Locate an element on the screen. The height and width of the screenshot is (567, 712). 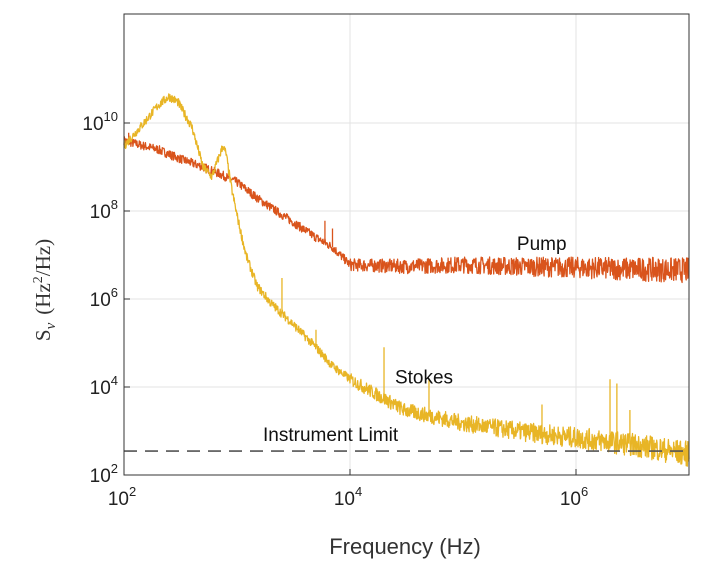
y-tick-label-exponent: 8 is located at coordinates (114, 204).